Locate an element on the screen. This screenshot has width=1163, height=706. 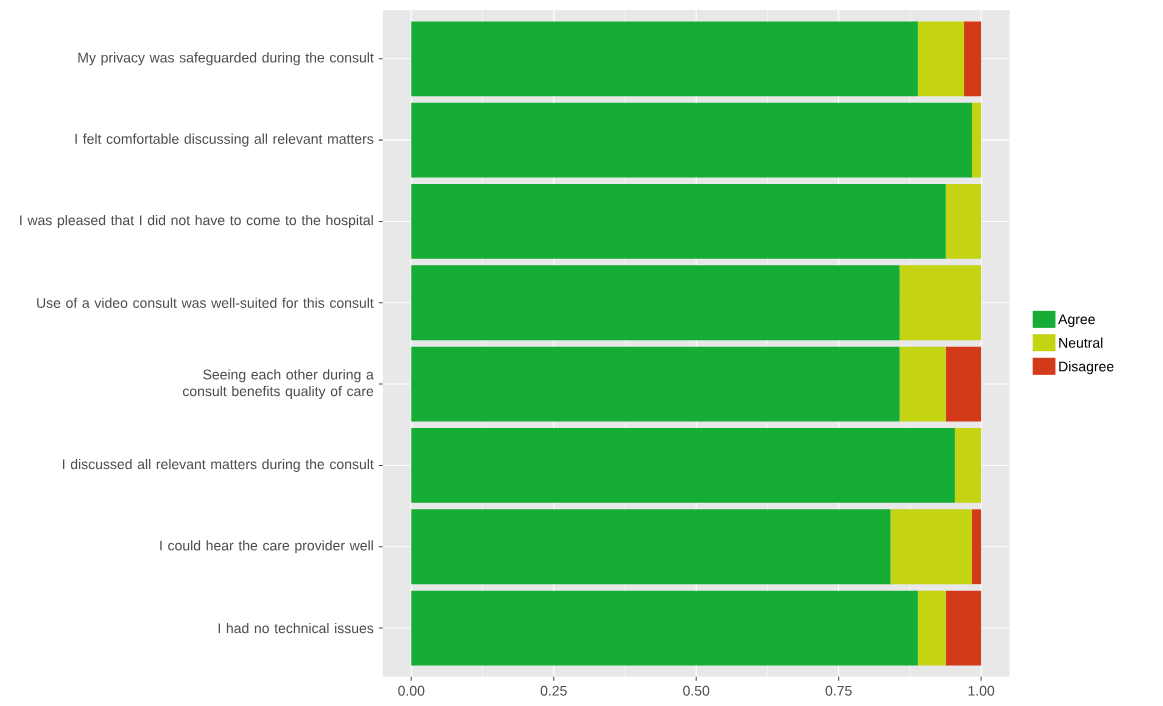
y-tick-label: I had no technical issues is located at coordinates (296, 628).